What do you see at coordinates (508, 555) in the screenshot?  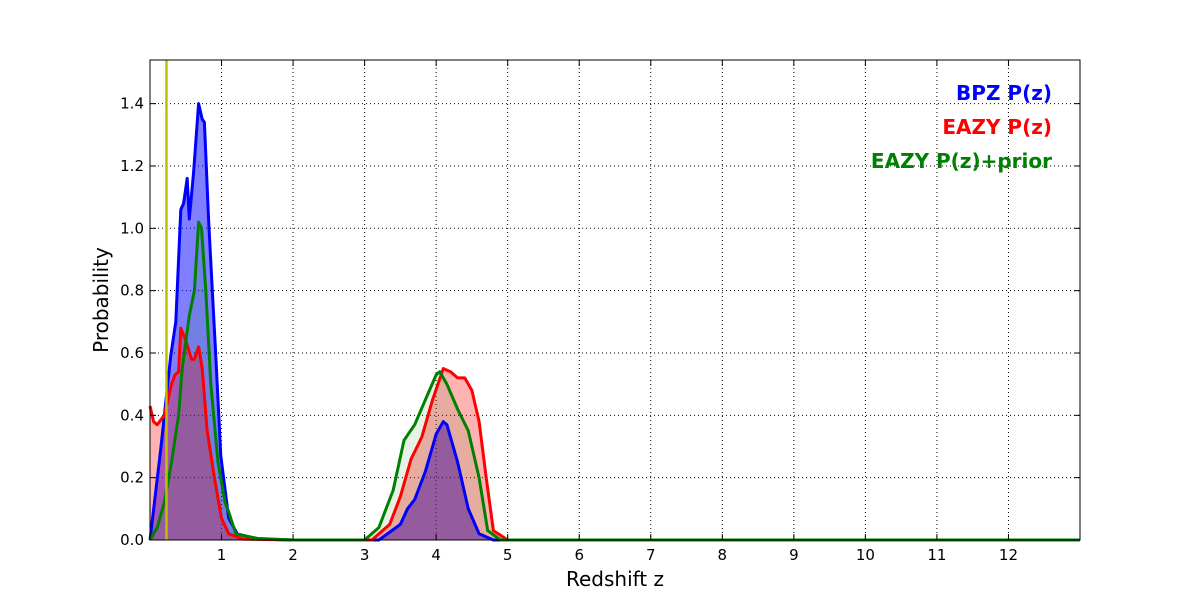 I see `x-tick-label: 5` at bounding box center [508, 555].